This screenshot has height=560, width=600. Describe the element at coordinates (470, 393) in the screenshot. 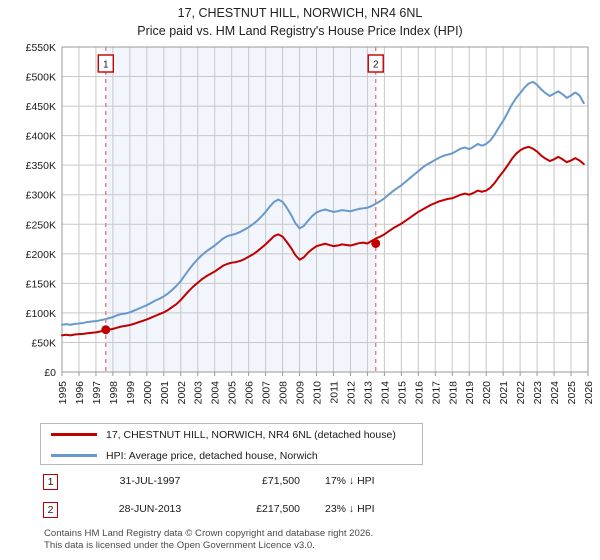

I see `x-axis-tick-label: 2019` at that location.